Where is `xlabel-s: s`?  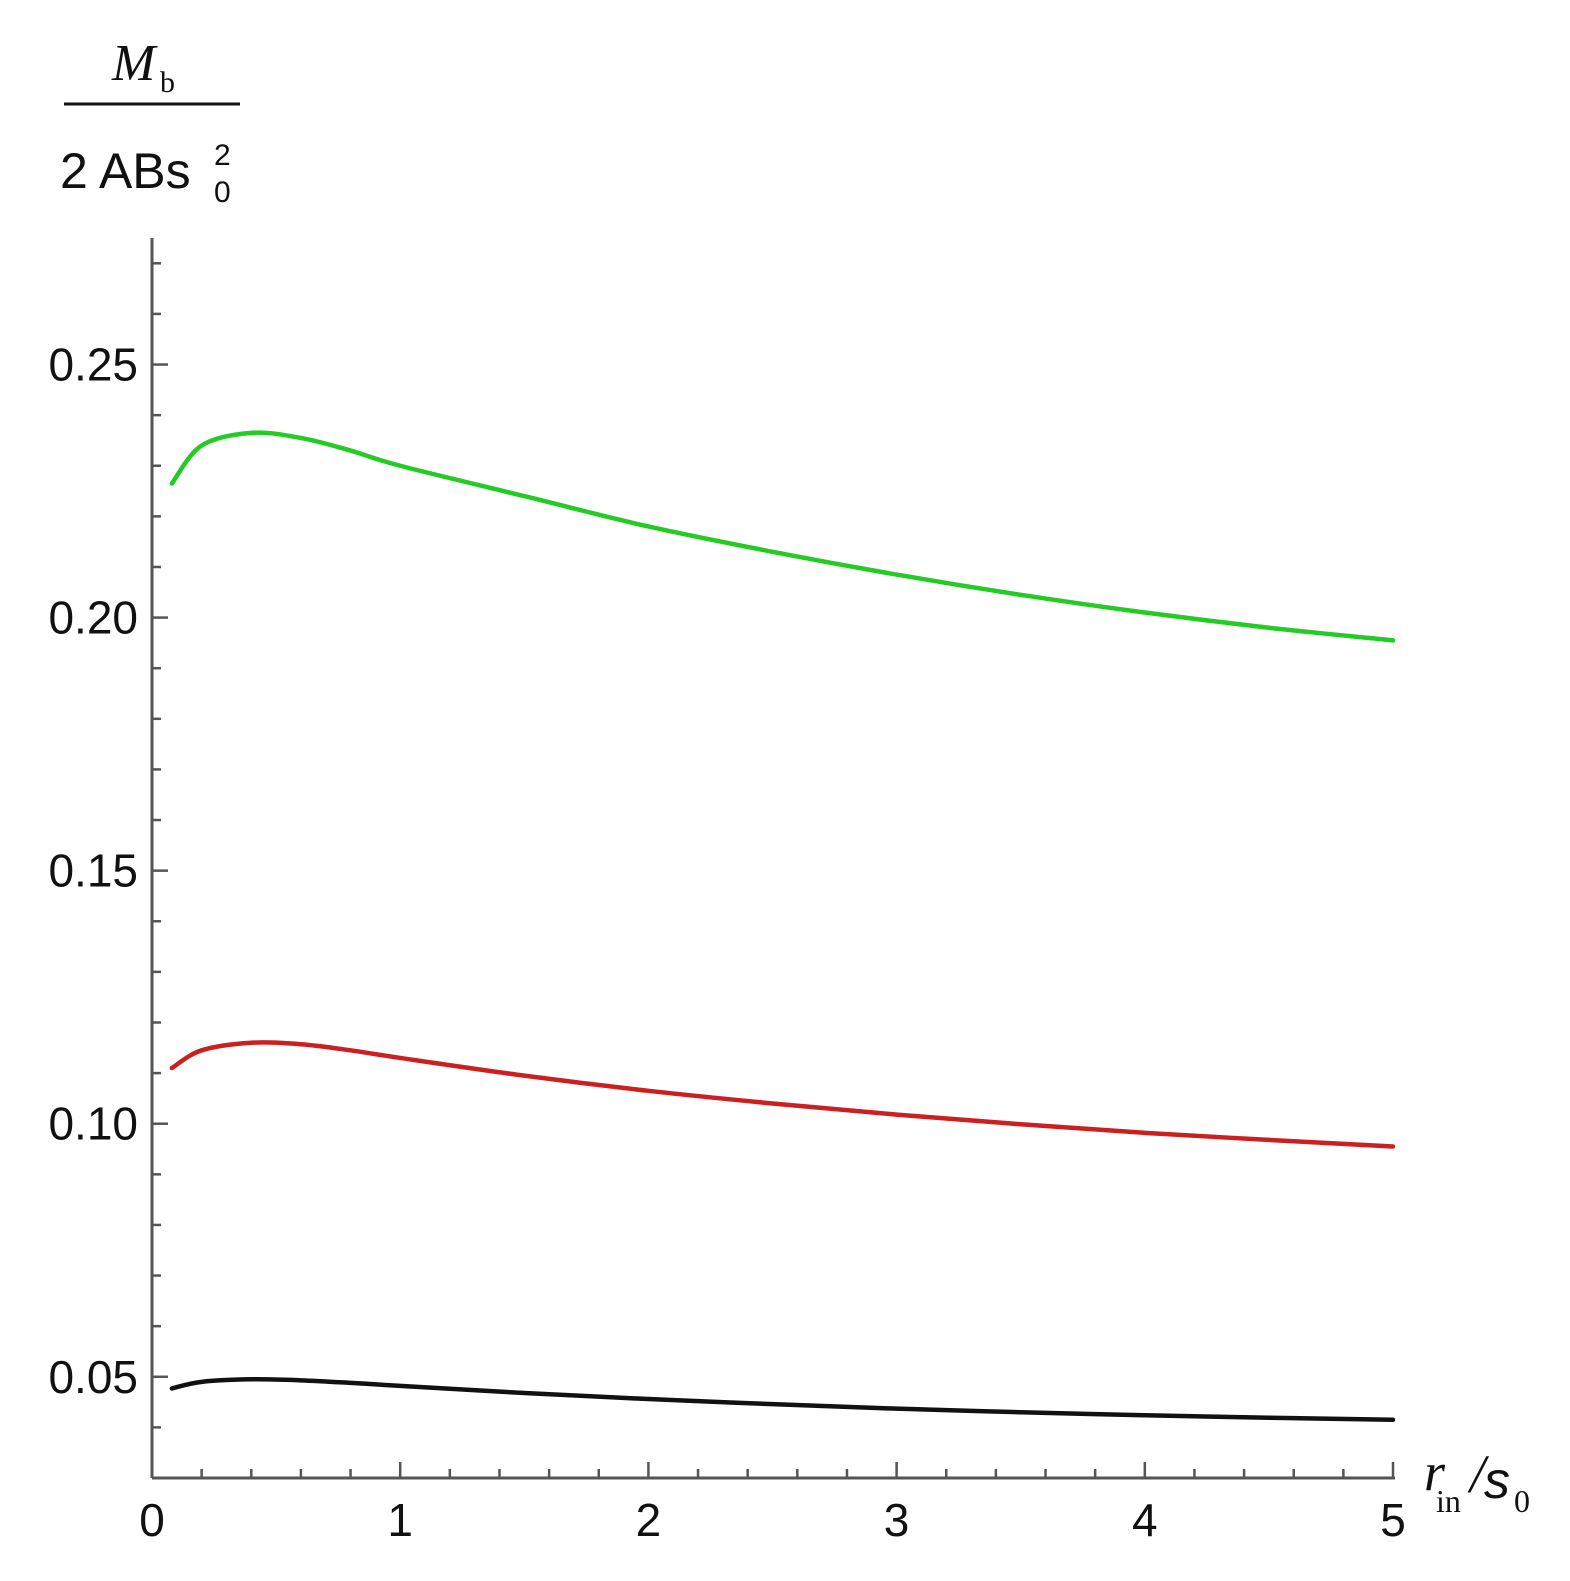 xlabel-s: s is located at coordinates (1497, 1481).